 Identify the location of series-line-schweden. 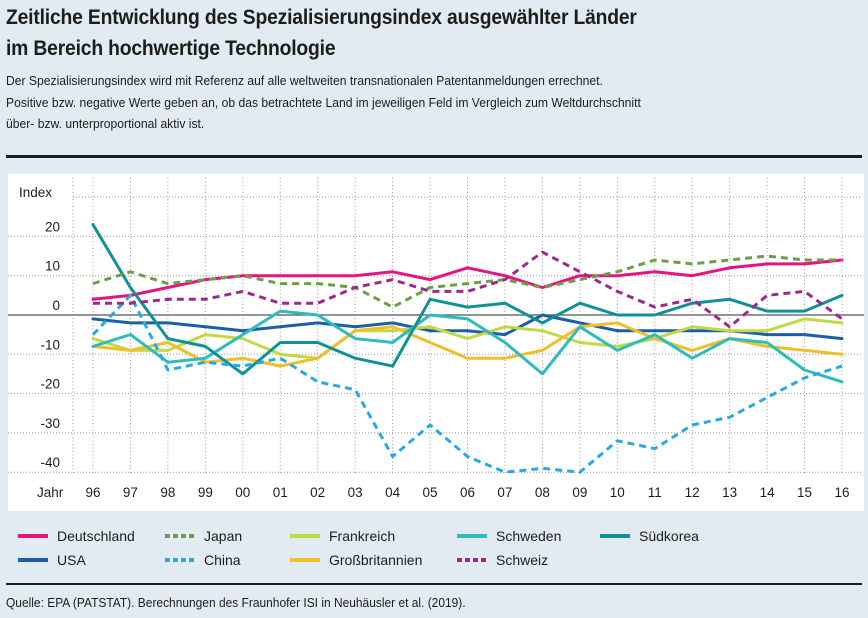
(467, 346).